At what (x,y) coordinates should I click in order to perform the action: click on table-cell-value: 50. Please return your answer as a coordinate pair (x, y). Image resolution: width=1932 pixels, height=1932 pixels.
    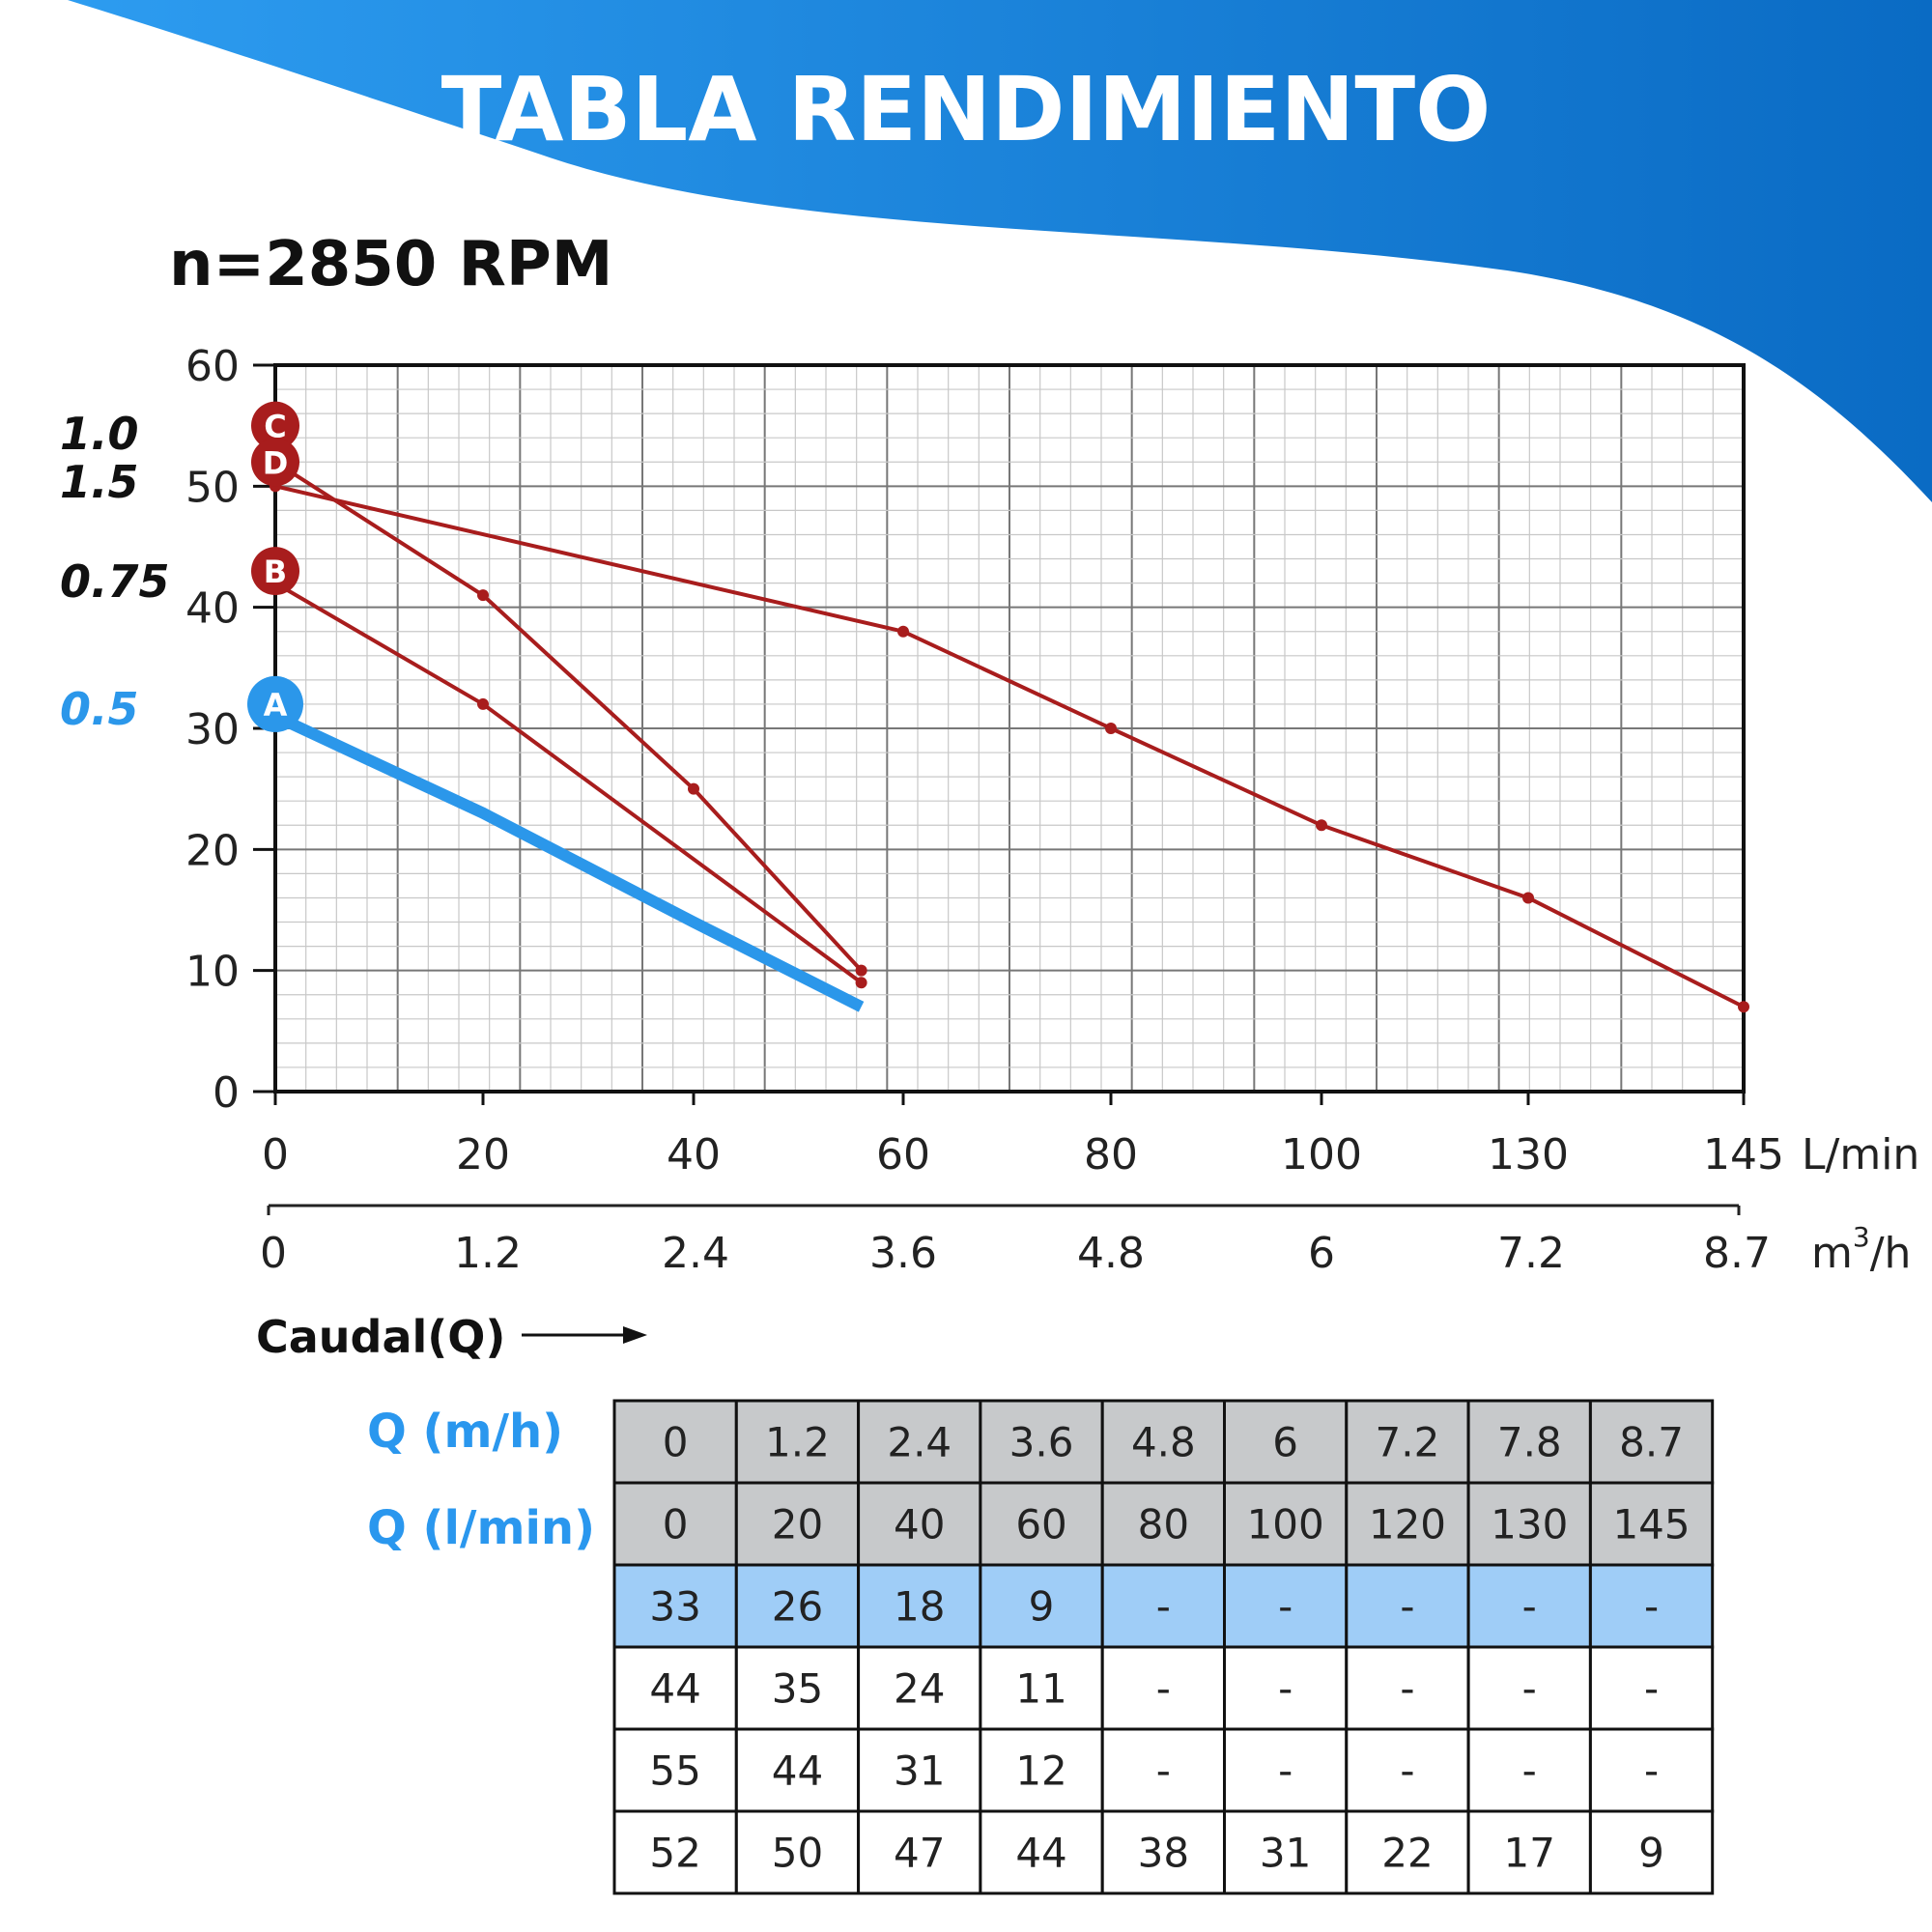
    Looking at the image, I should click on (797, 1853).